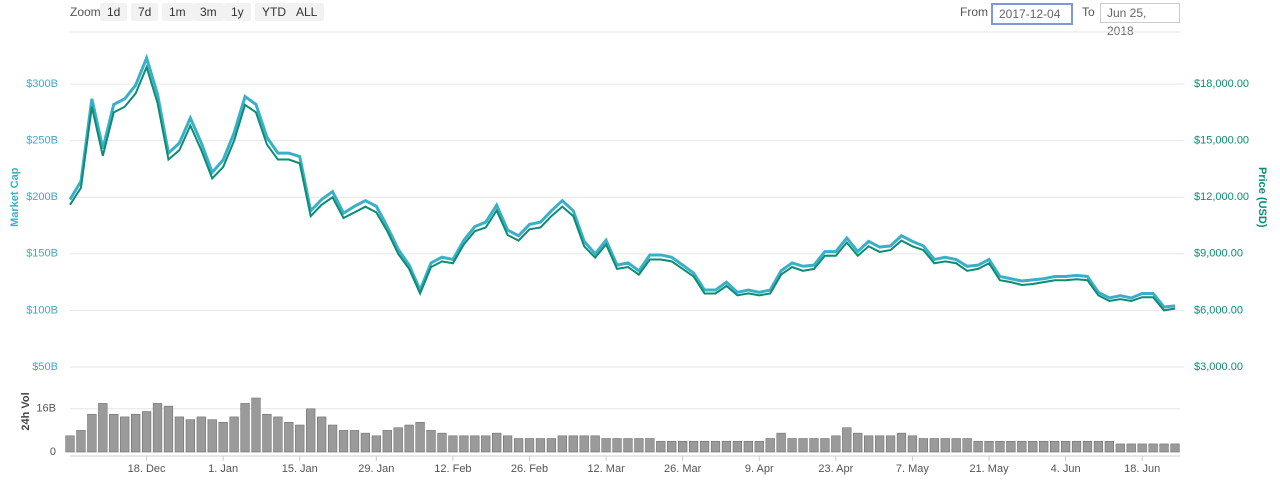 This screenshot has height=481, width=1280. I want to click on y2-tick-label: $15,000.00, so click(1221, 141).